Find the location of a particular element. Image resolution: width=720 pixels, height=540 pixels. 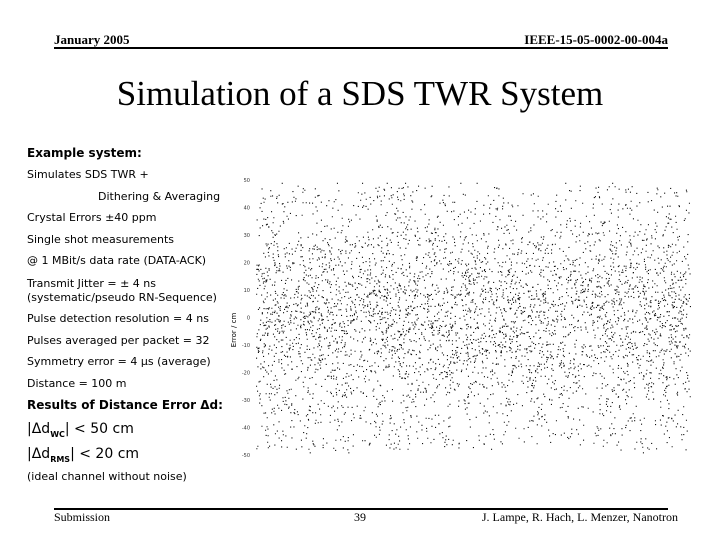

header-date: January 2005 is located at coordinates (92, 39).